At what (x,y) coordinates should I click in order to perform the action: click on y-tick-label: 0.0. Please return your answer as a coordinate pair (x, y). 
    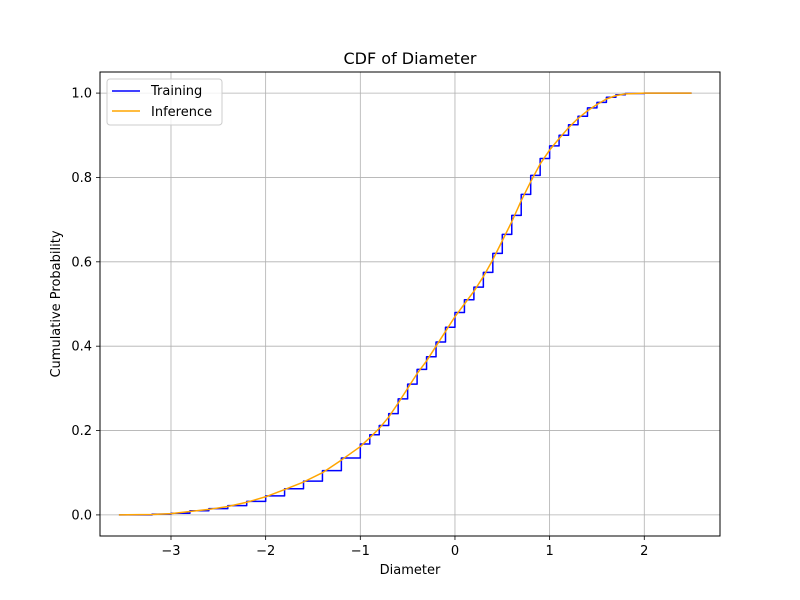
    Looking at the image, I should click on (81, 515).